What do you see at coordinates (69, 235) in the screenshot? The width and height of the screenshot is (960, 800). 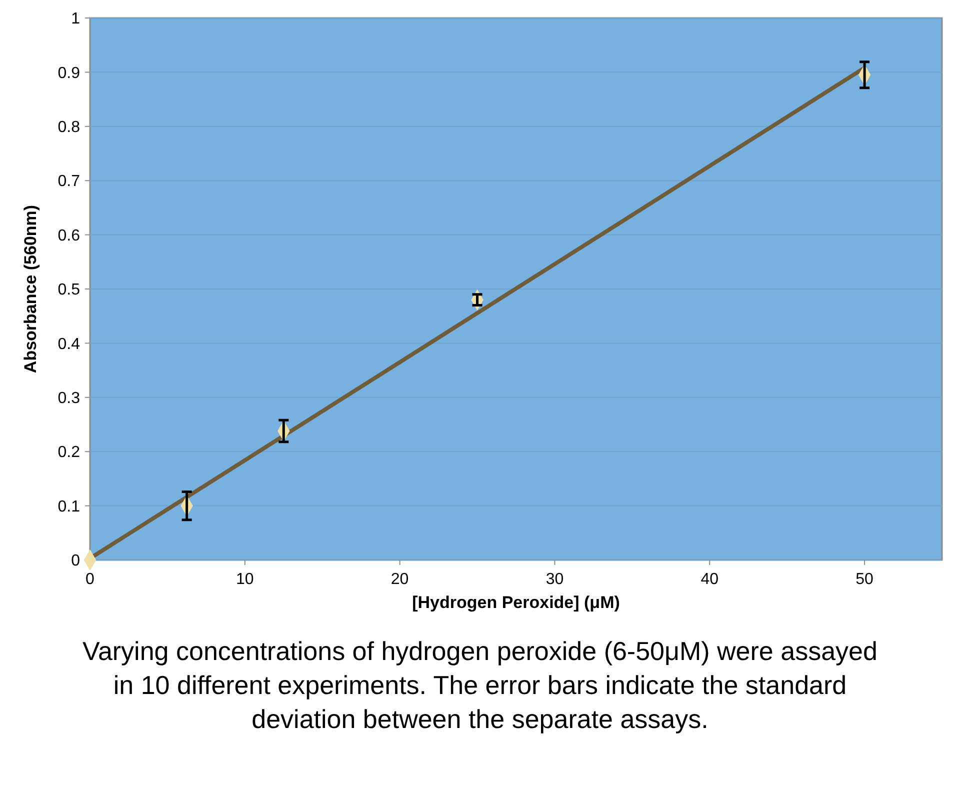 I see `y-tick-label: 0.6` at bounding box center [69, 235].